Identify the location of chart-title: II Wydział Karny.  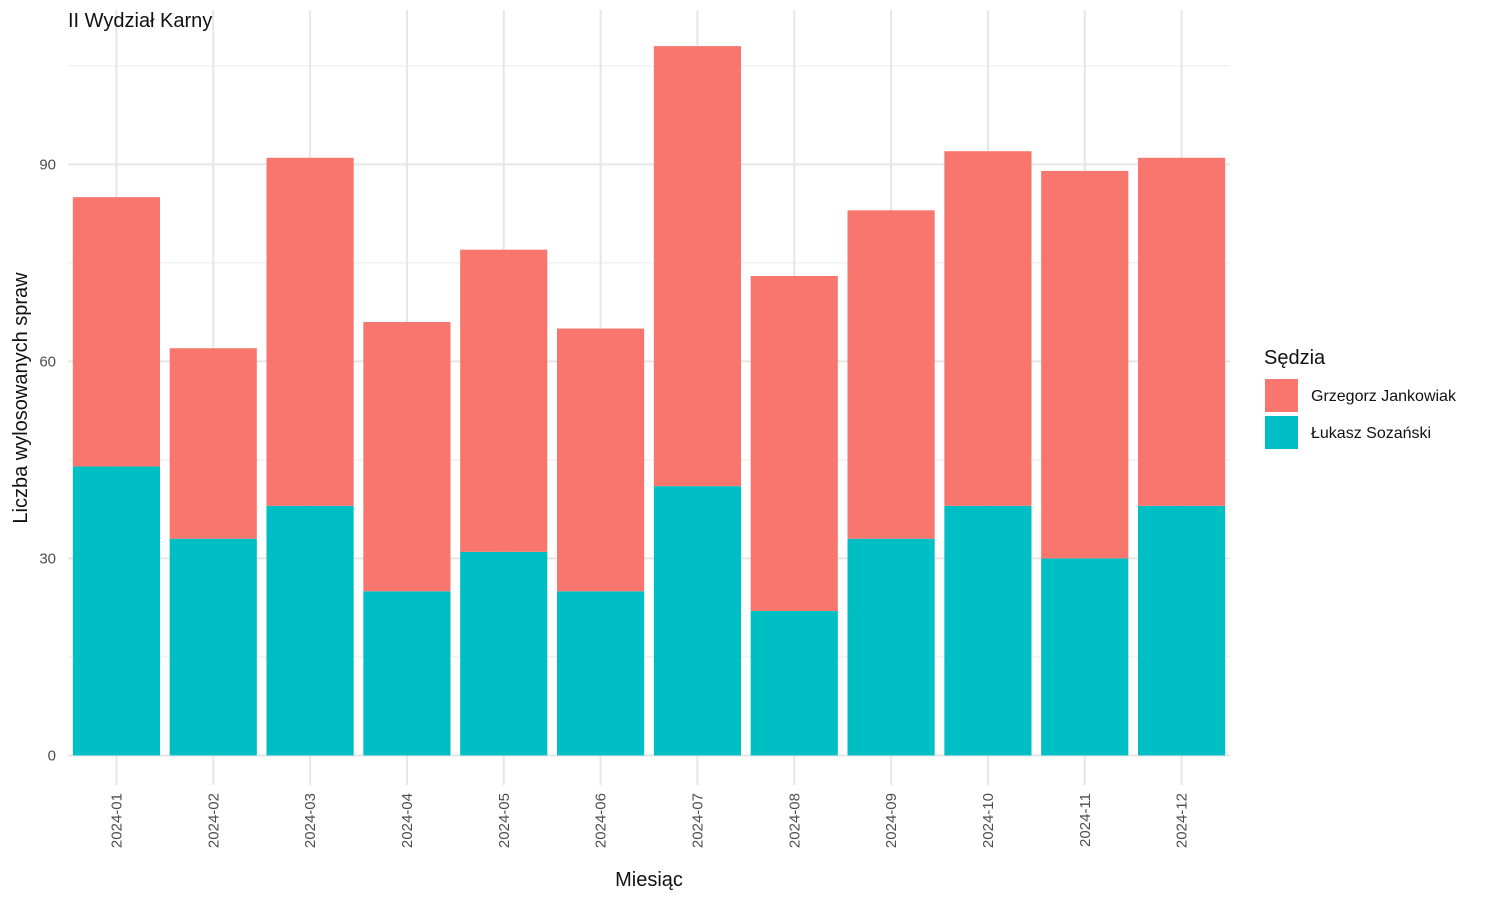
(140, 21).